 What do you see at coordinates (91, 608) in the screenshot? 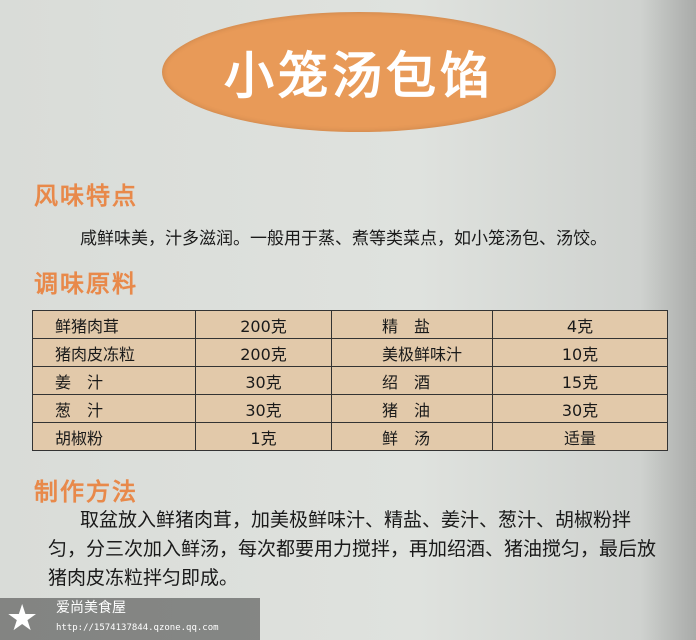
I see `watermark-name: 爱尚美食屋` at bounding box center [91, 608].